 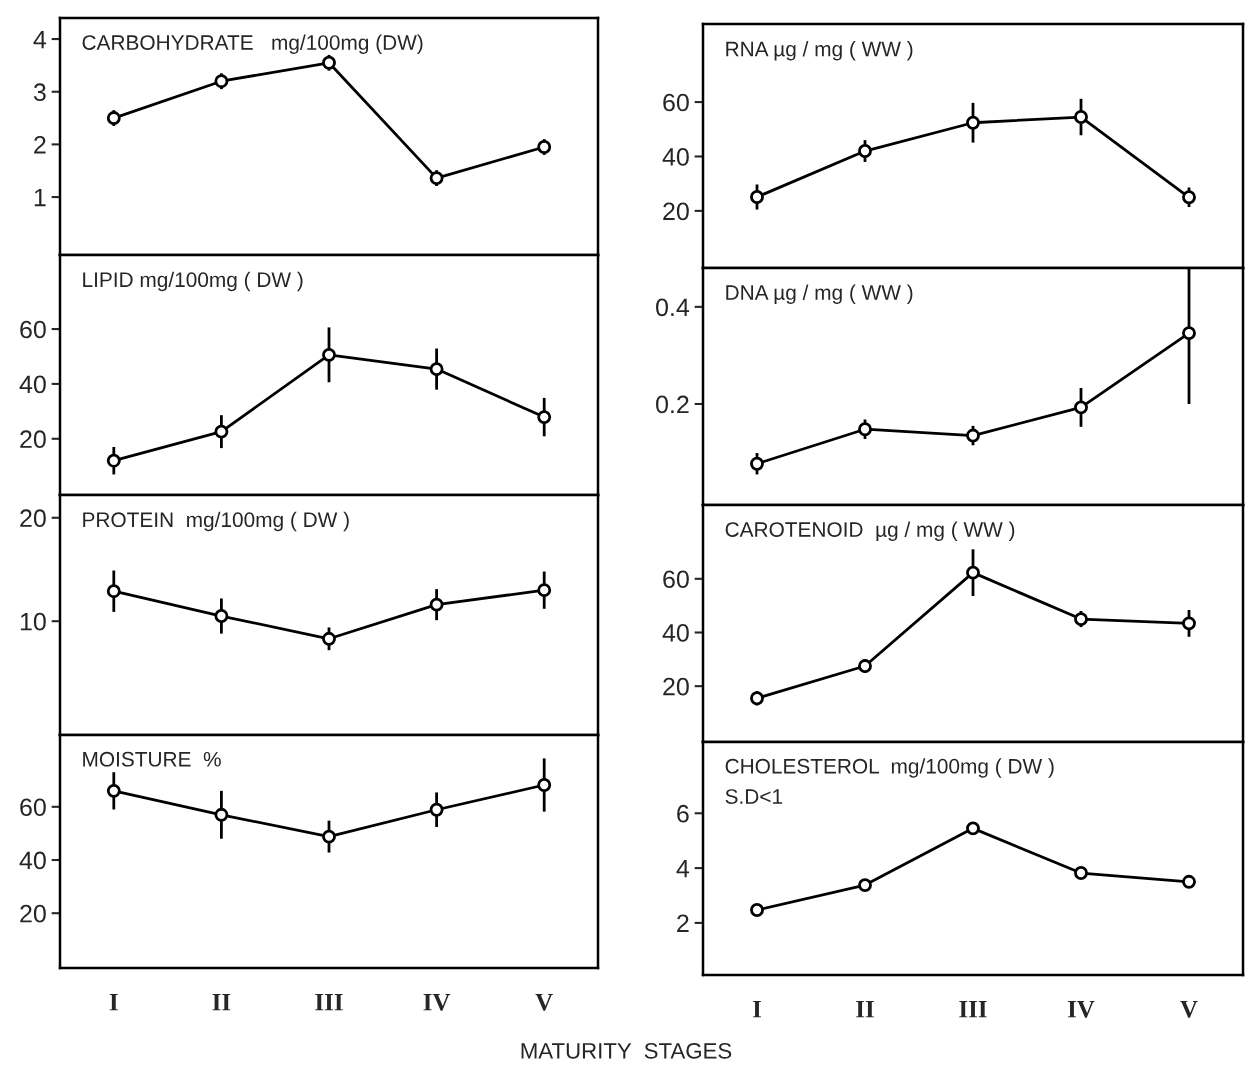 What do you see at coordinates (33, 621) in the screenshot?
I see `y-tick-label: 10` at bounding box center [33, 621].